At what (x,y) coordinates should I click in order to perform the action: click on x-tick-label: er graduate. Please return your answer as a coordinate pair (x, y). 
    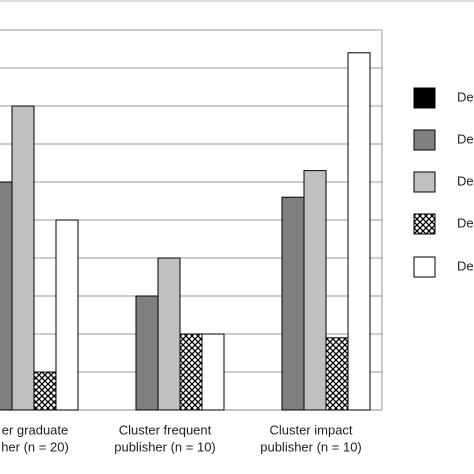
    Looking at the image, I should click on (35, 429).